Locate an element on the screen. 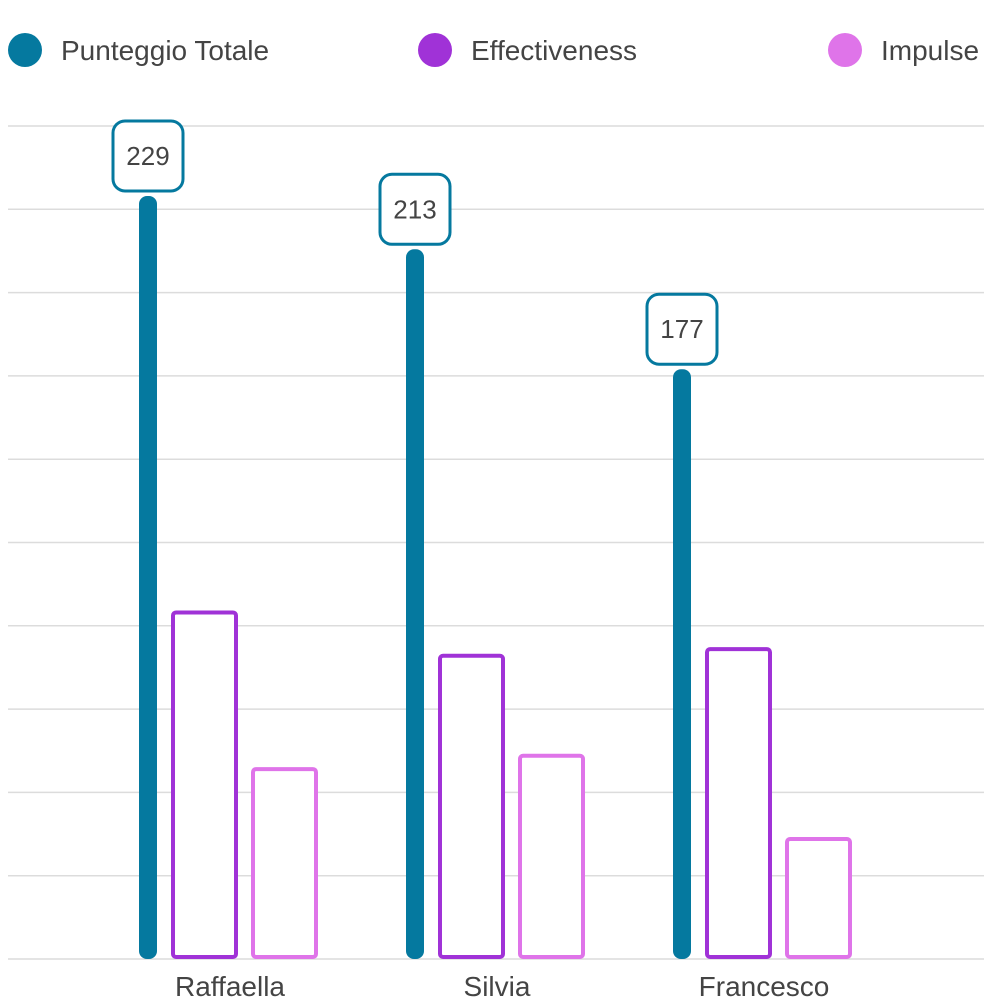 The image size is (1000, 1000). value-label-0: 229 is located at coordinates (147, 156).